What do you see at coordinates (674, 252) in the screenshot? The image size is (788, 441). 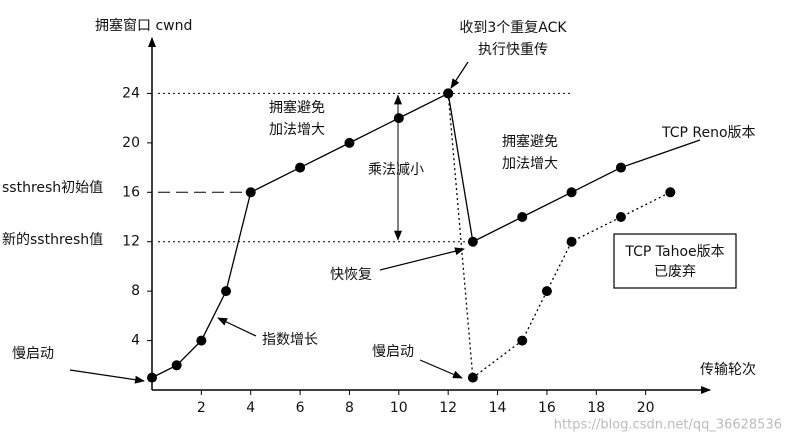 I see `series-label: TCP Tahoe版本` at bounding box center [674, 252].